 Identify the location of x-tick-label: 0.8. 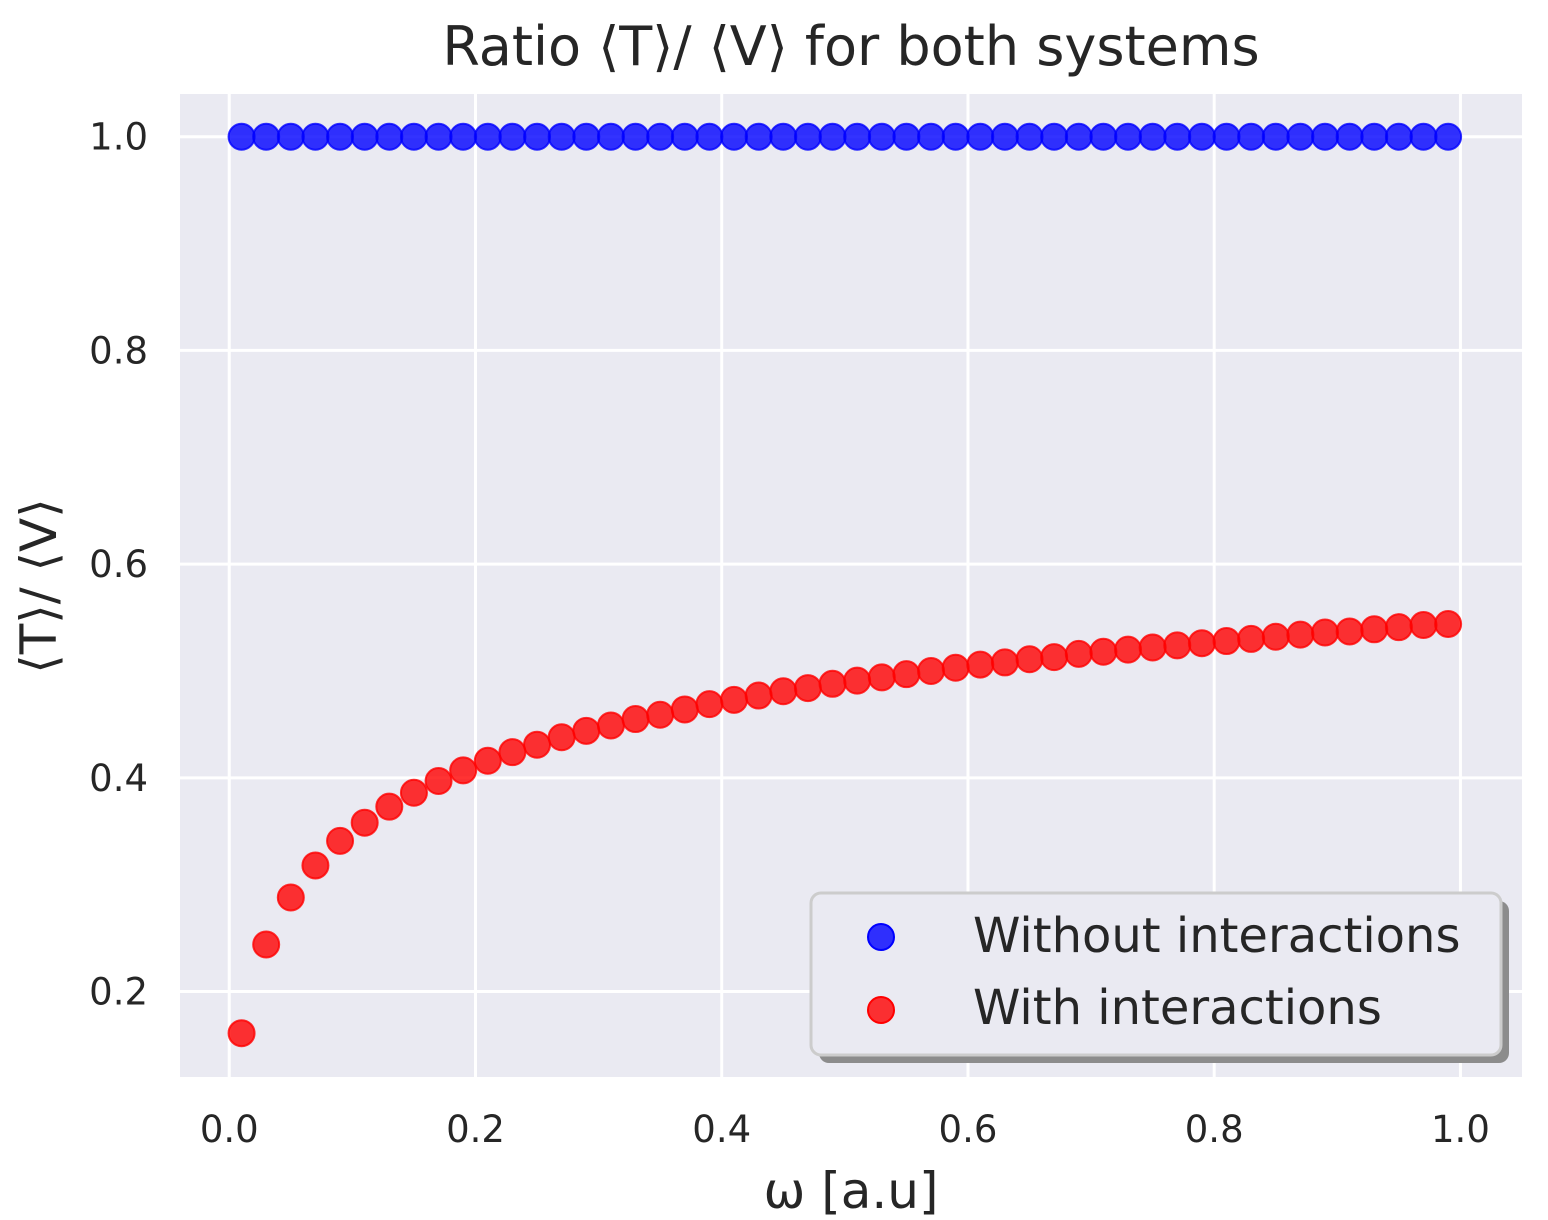
(1214, 1129).